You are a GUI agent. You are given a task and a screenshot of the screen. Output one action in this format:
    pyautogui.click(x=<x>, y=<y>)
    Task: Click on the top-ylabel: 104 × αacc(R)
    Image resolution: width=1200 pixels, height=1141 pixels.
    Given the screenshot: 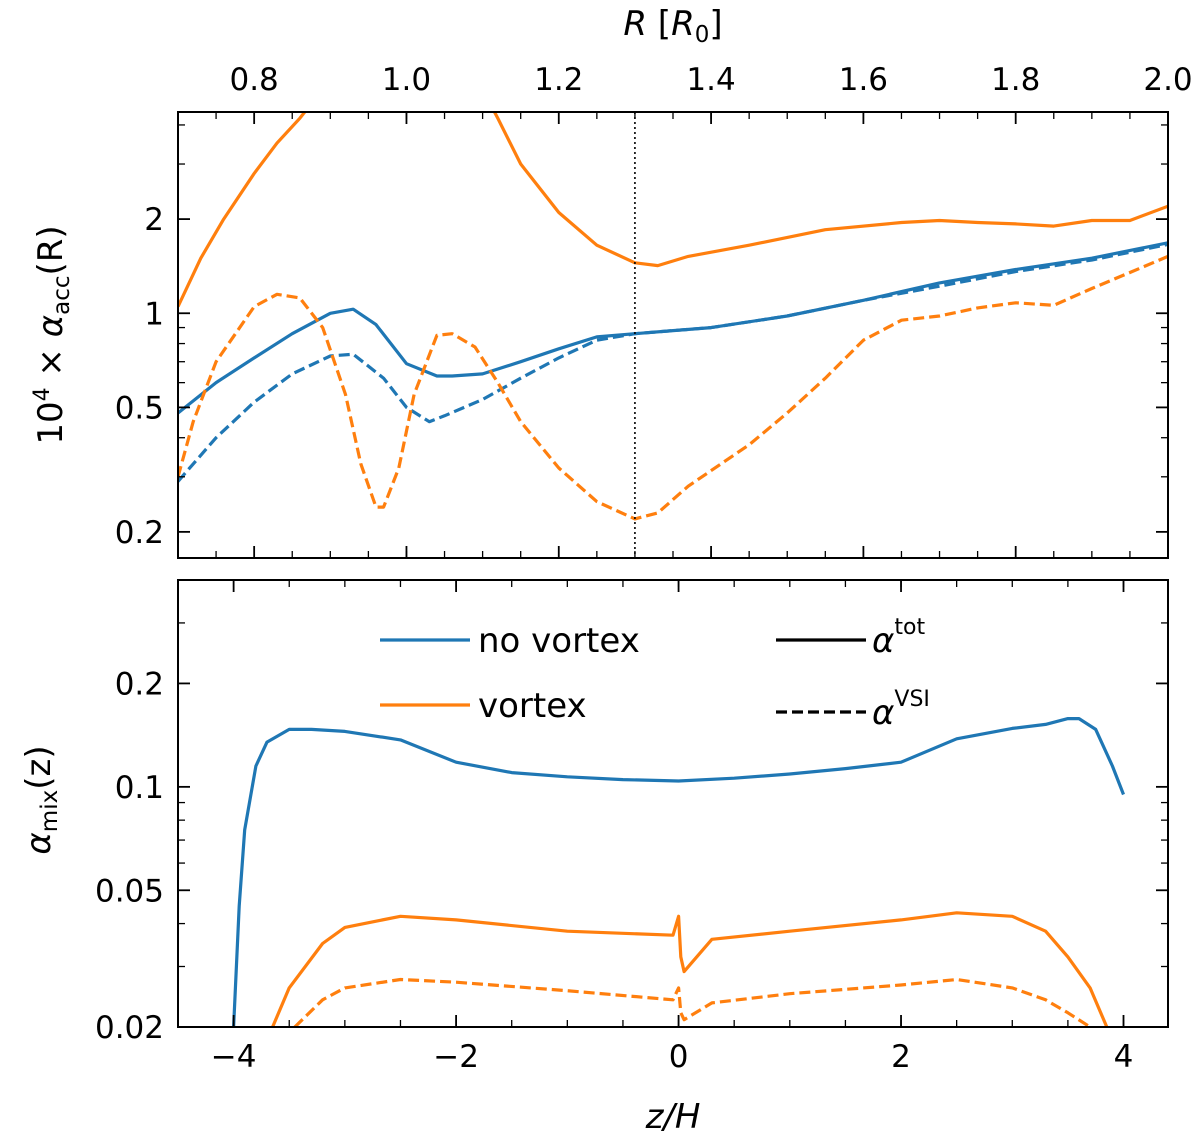 What is the action you would take?
    pyautogui.click(x=52, y=334)
    